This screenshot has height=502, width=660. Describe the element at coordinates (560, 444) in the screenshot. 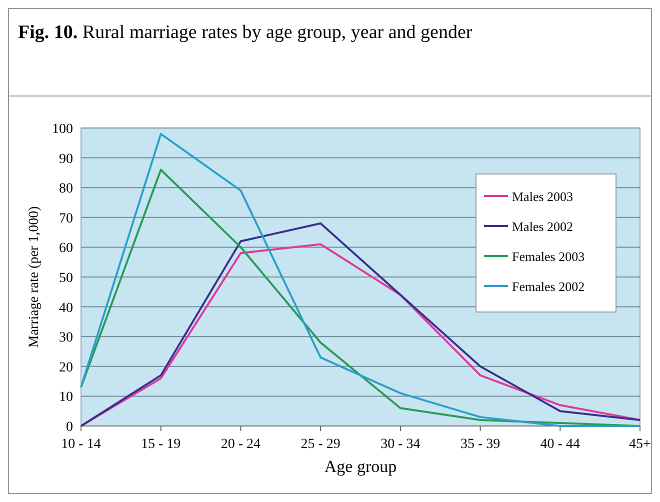

I see `x-tick-label: 40 - 44` at that location.